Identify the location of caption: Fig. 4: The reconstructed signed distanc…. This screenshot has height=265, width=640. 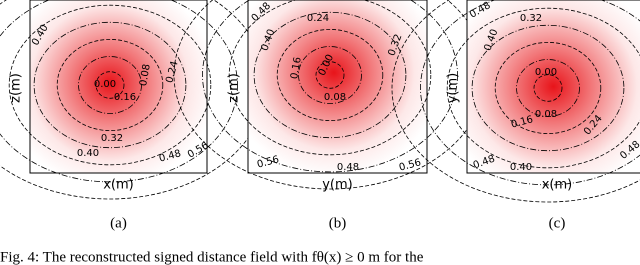
(212, 257).